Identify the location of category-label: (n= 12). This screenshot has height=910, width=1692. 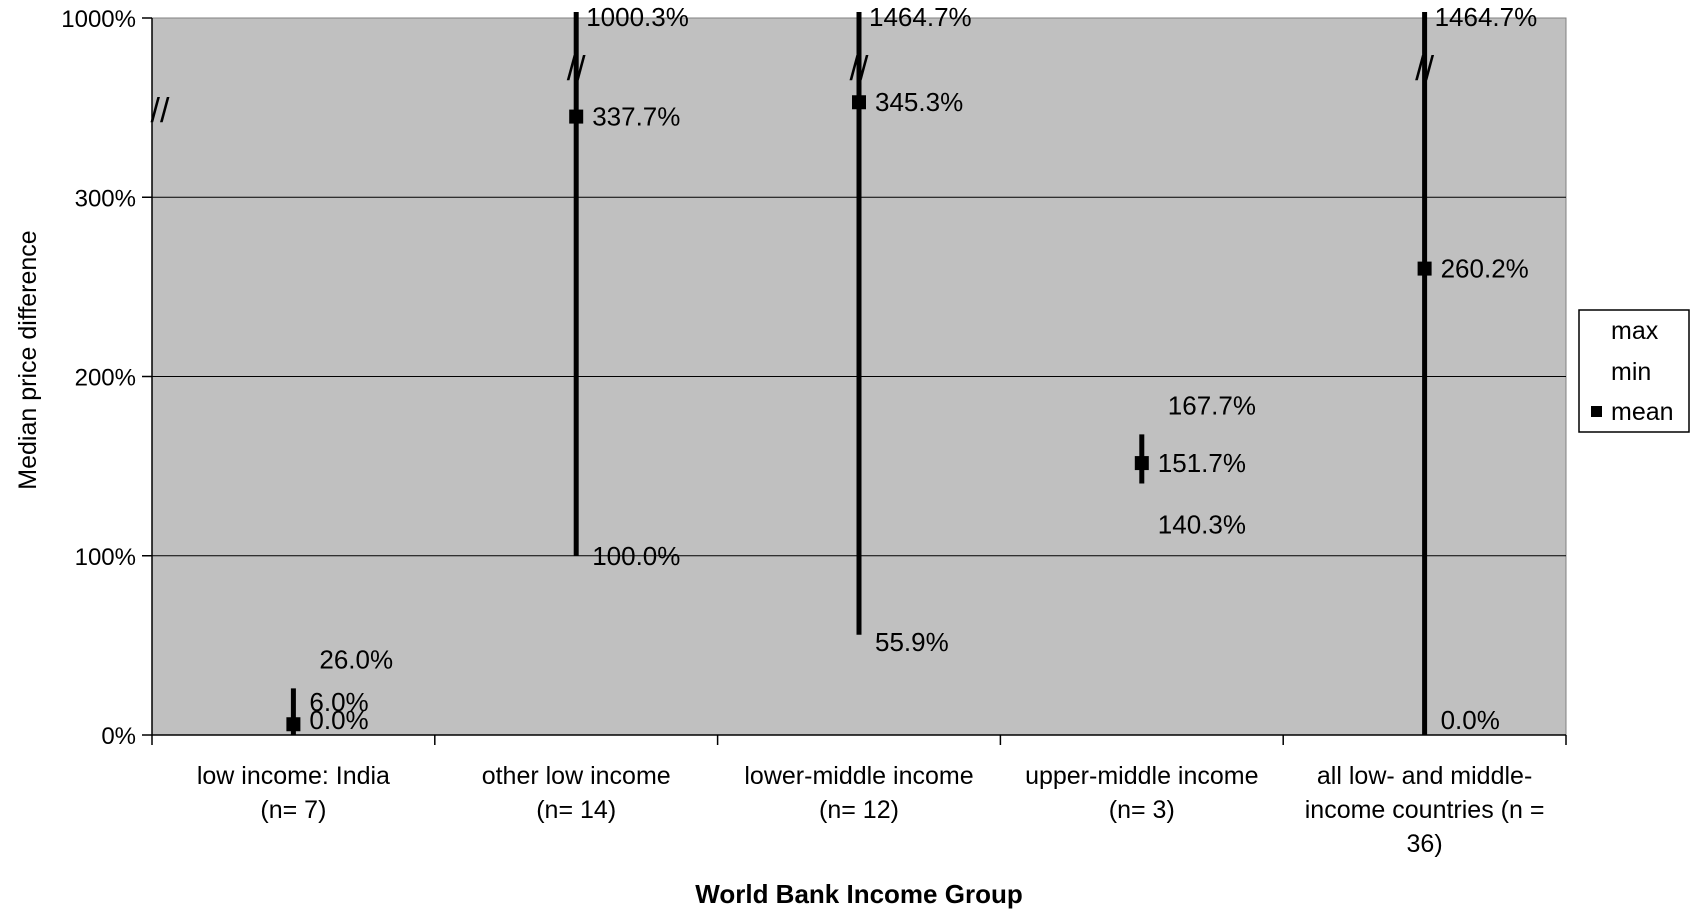
(859, 810).